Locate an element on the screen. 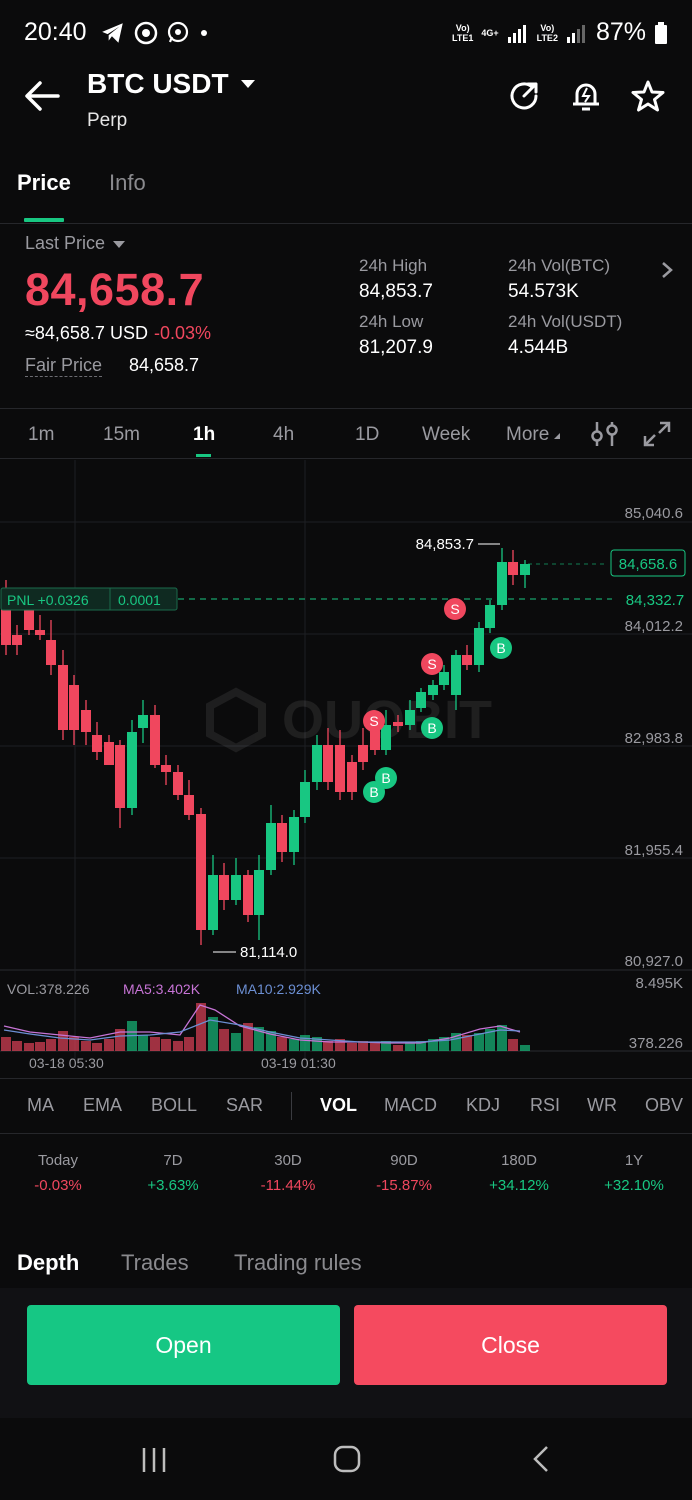 Image resolution: width=692 pixels, height=1500 pixels. pair-title: BTC USDT is located at coordinates (158, 83).